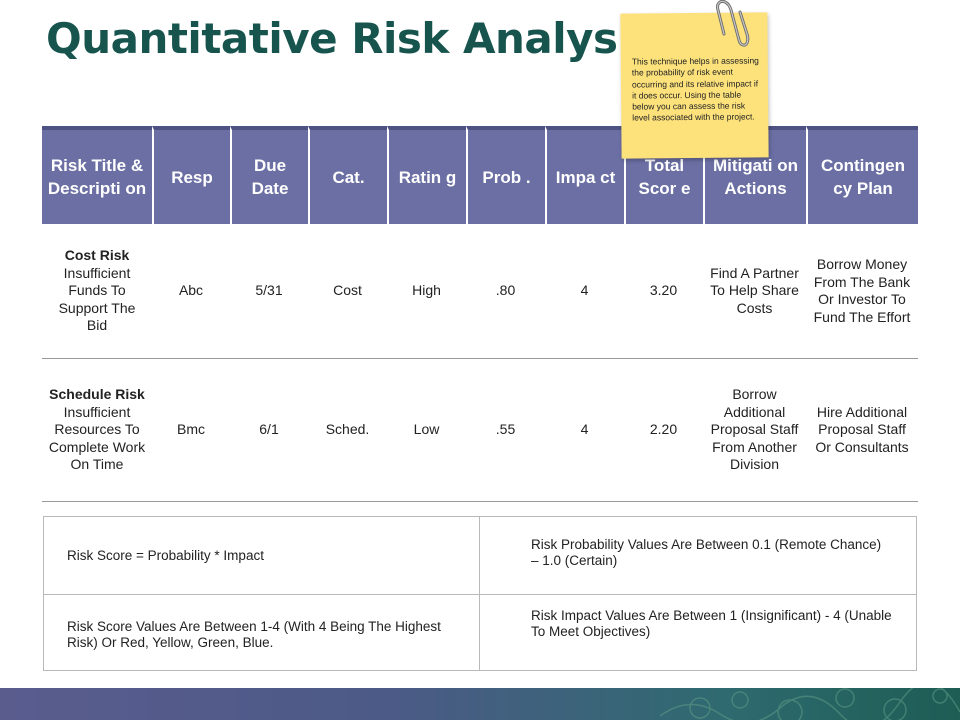 The image size is (960, 720). Describe the element at coordinates (862, 175) in the screenshot. I see `header-contingency: Contingen cy Plan` at that location.